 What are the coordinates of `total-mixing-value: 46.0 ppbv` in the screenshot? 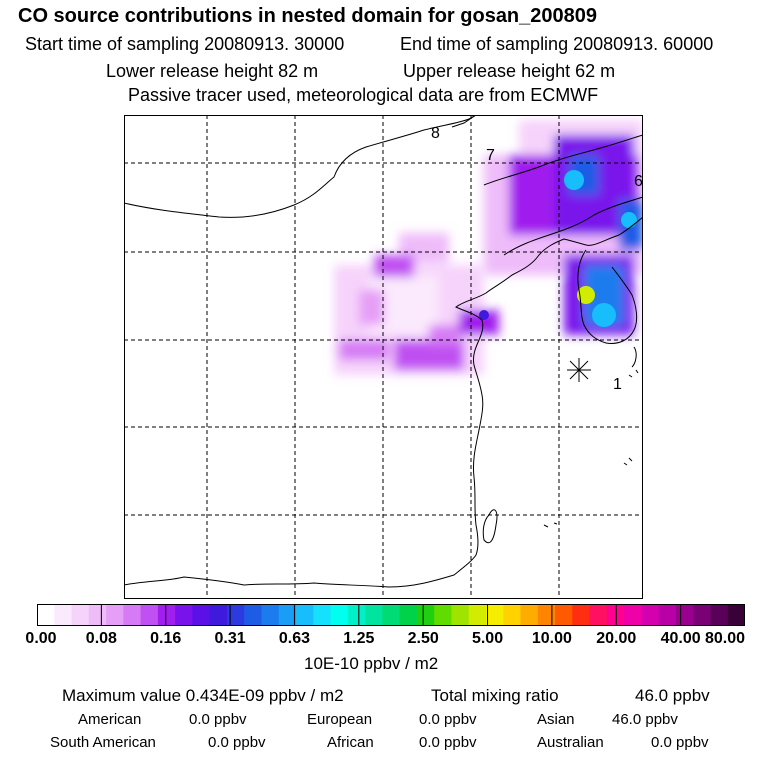 It's located at (672, 695).